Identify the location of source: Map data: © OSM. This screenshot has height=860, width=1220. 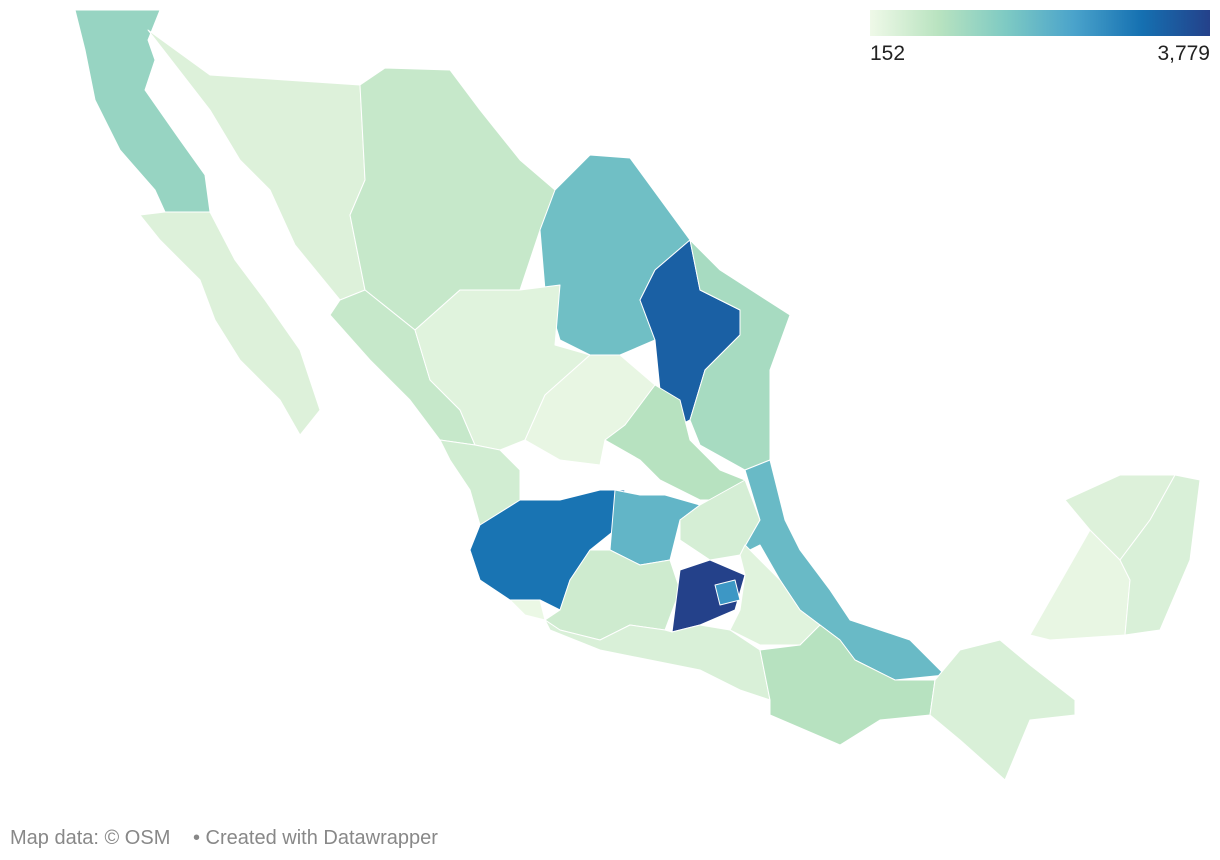
(90, 838).